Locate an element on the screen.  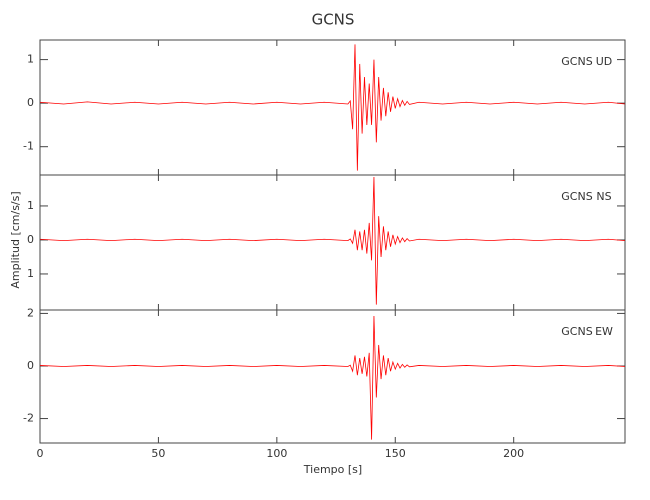
x-tick-label: 50 is located at coordinates (158, 453).